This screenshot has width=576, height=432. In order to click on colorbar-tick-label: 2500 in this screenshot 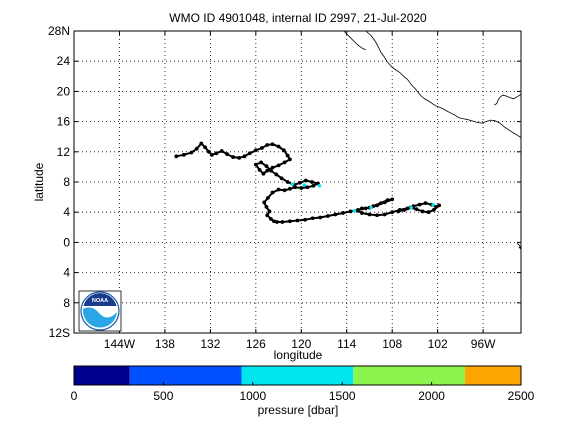, I will do `click(521, 396)`.